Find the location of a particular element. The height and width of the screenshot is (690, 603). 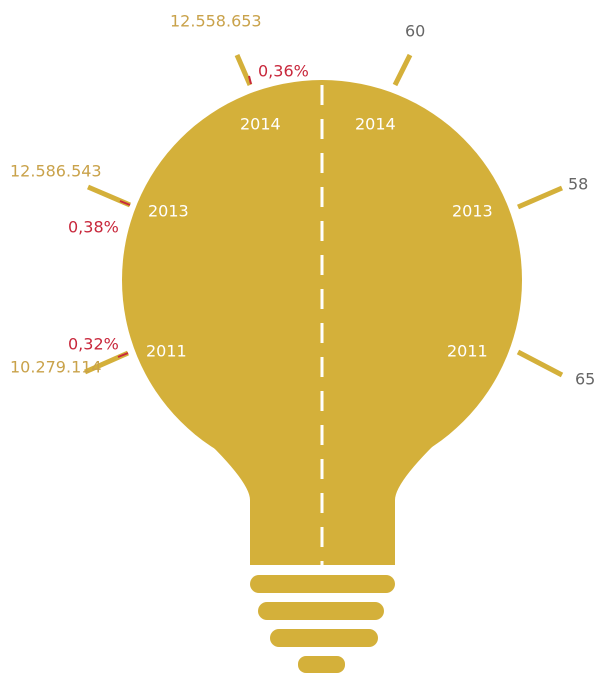

value: 58 is located at coordinates (578, 184).